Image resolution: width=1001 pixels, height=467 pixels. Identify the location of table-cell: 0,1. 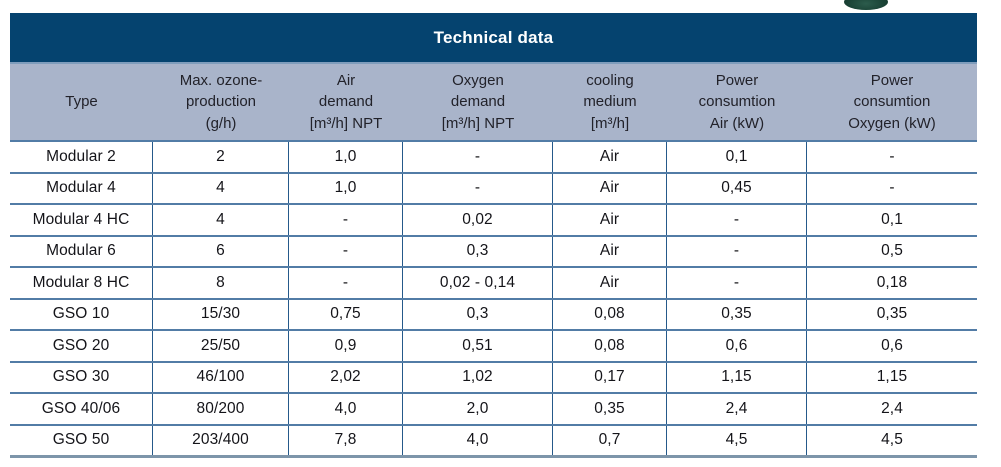
(737, 157).